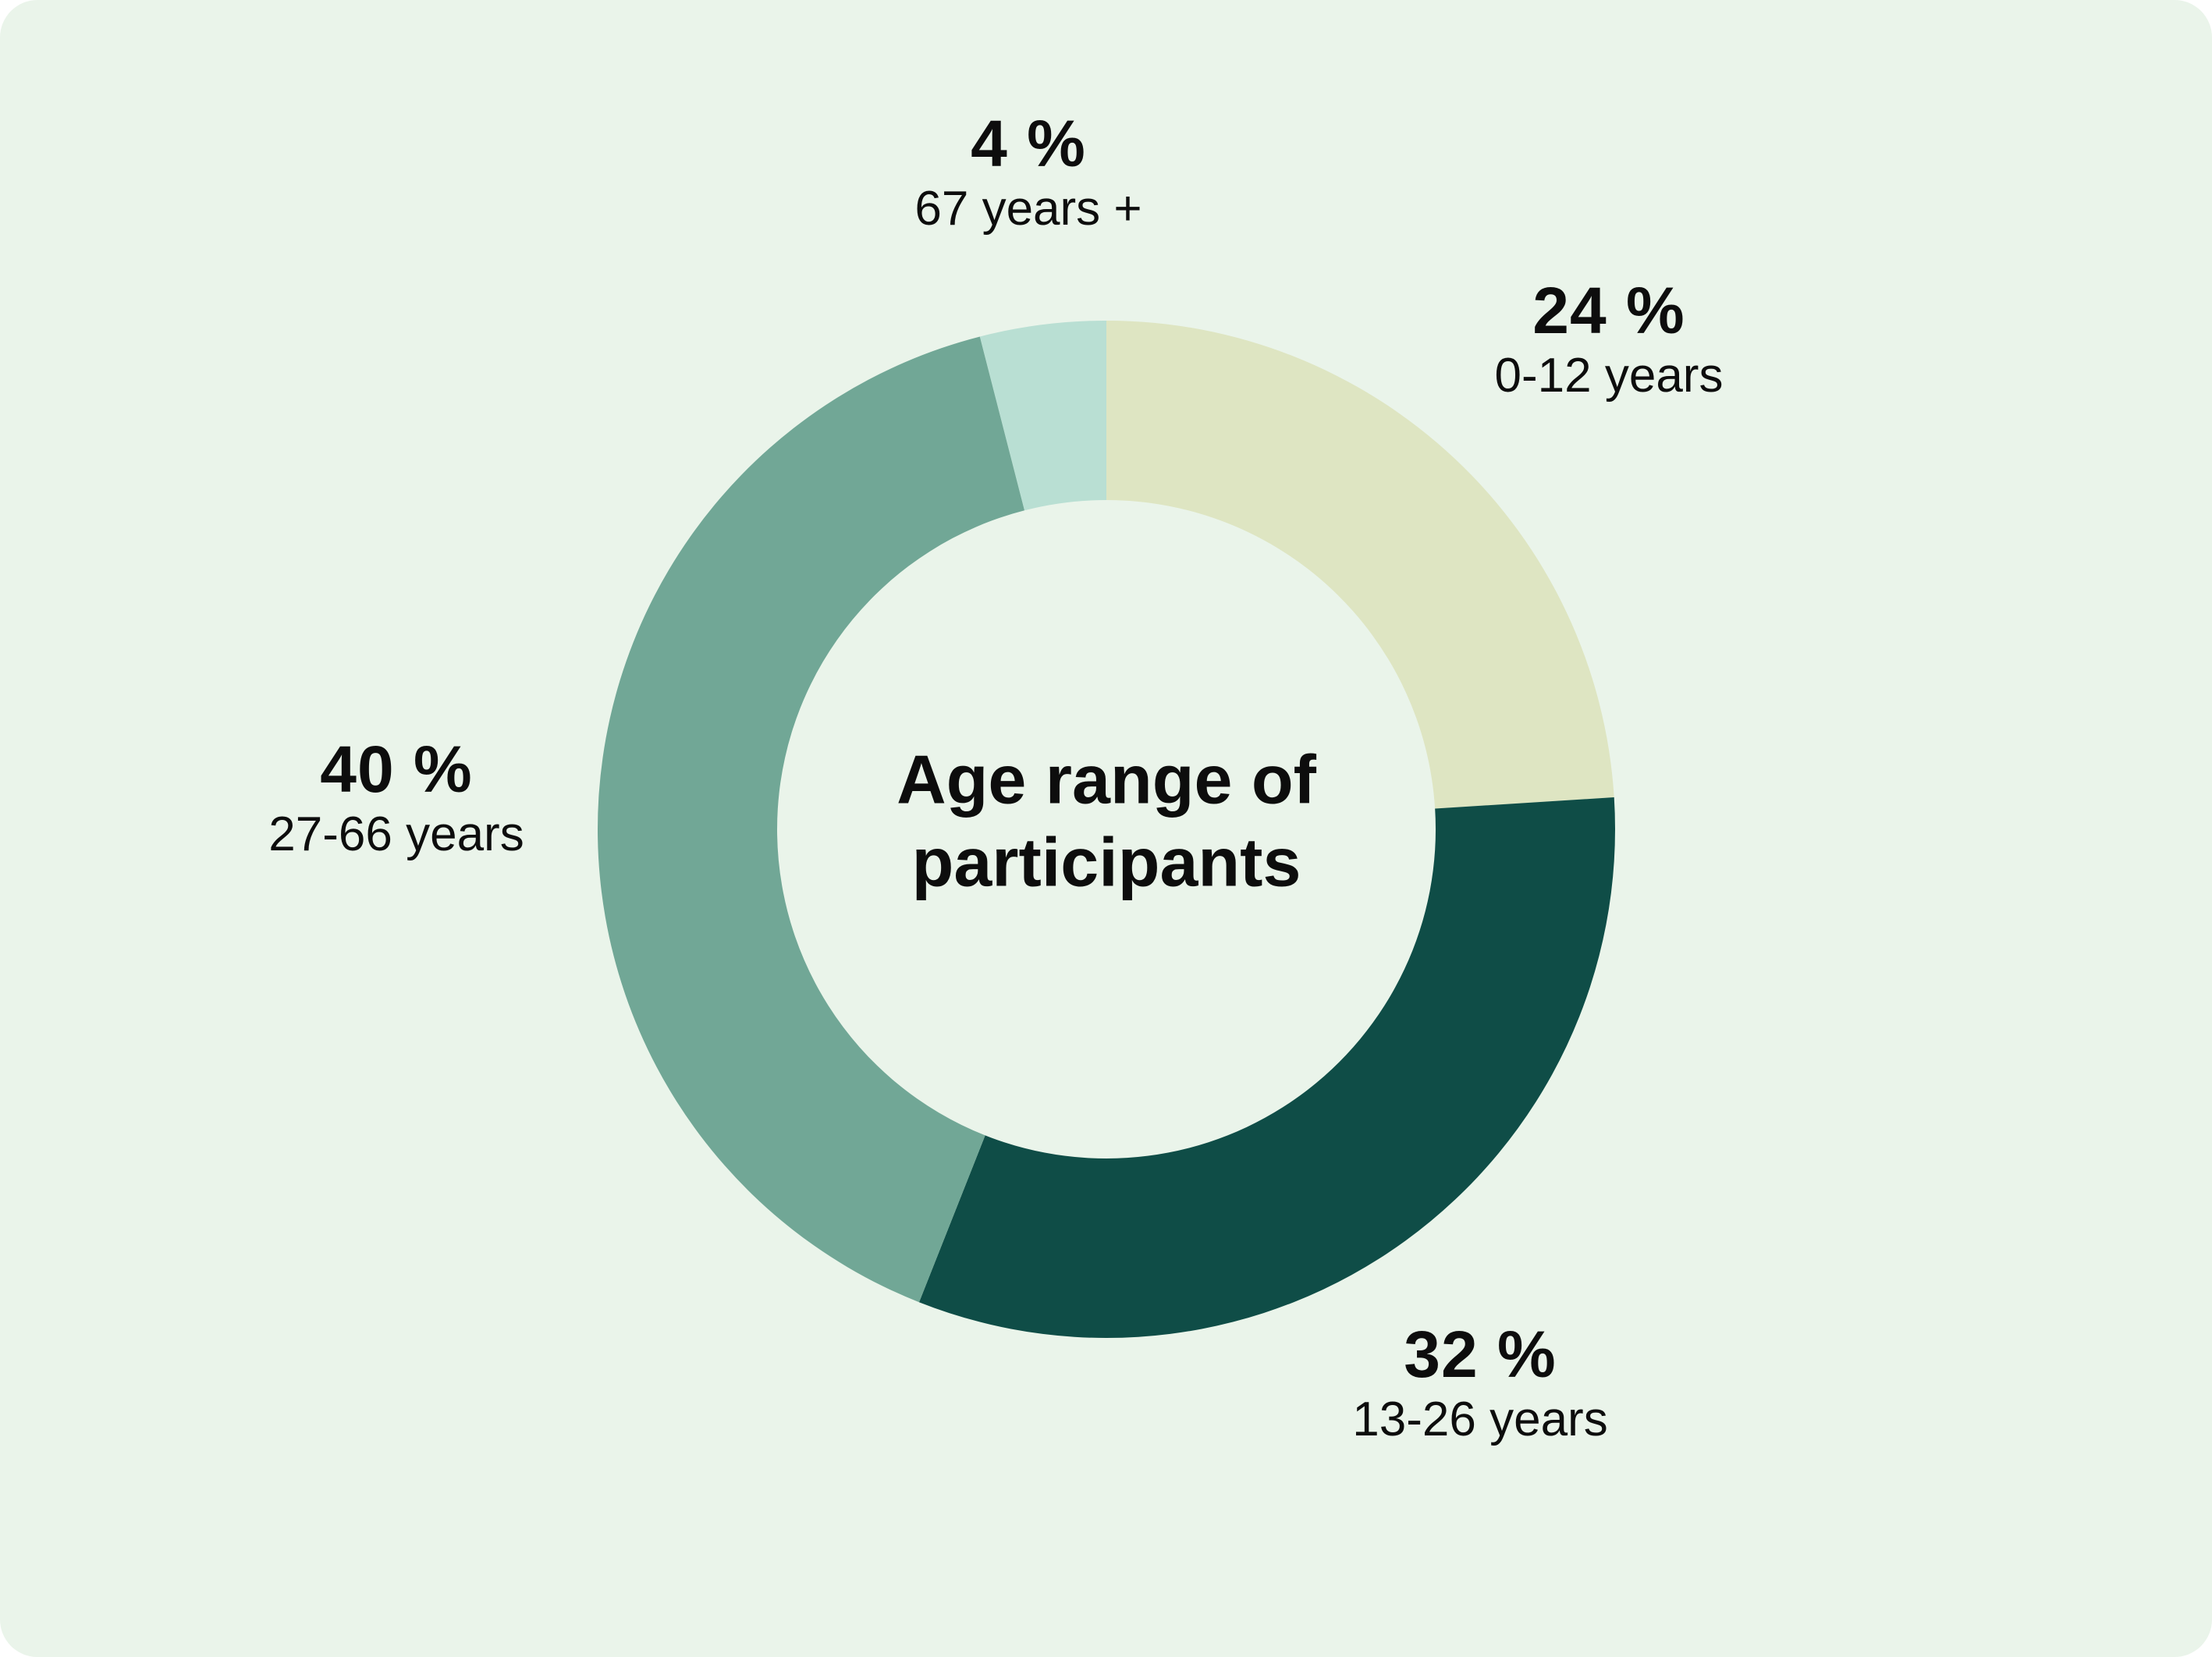  I want to click on slice-label-67-plus: 4 % 67 years +, so click(1028, 172).